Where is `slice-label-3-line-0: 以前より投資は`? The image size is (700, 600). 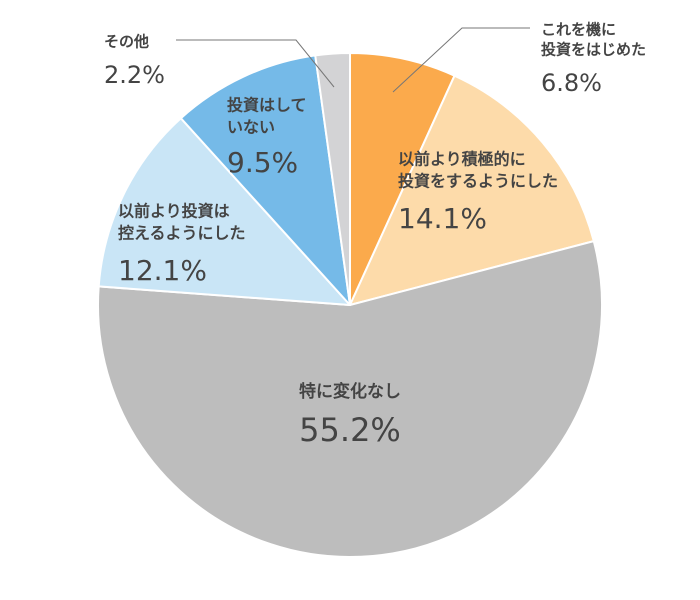
slice-label-3-line-0: 以前より投資は is located at coordinates (174, 211).